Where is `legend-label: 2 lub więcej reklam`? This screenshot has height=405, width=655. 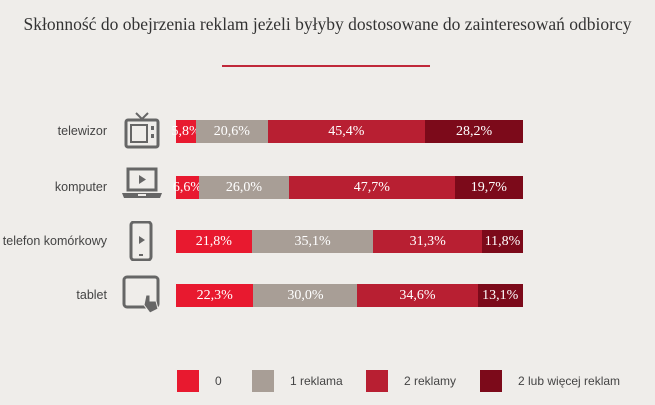
legend-label: 2 lub więcej reklam is located at coordinates (569, 381).